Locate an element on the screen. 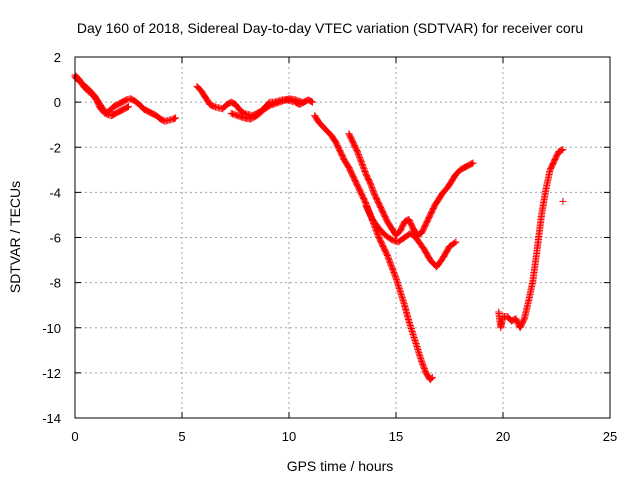  y-tick-label: -4 is located at coordinates (55, 192).